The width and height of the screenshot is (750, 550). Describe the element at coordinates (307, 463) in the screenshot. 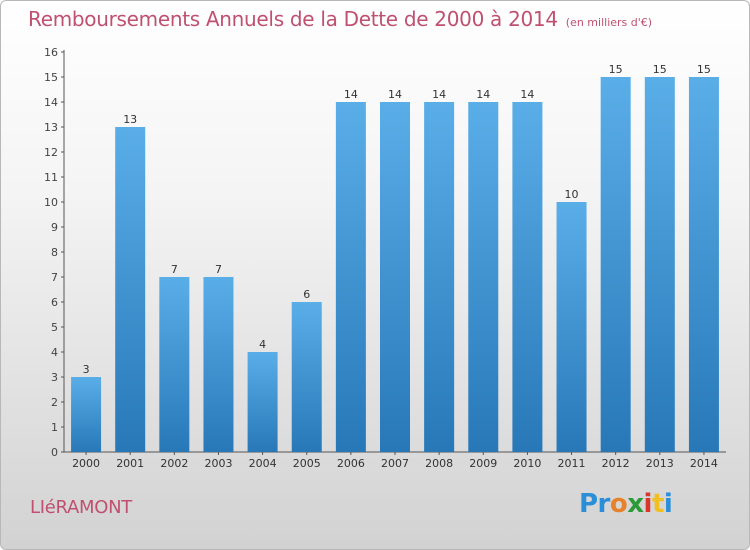

I see `x-tick-label: 2005` at that location.